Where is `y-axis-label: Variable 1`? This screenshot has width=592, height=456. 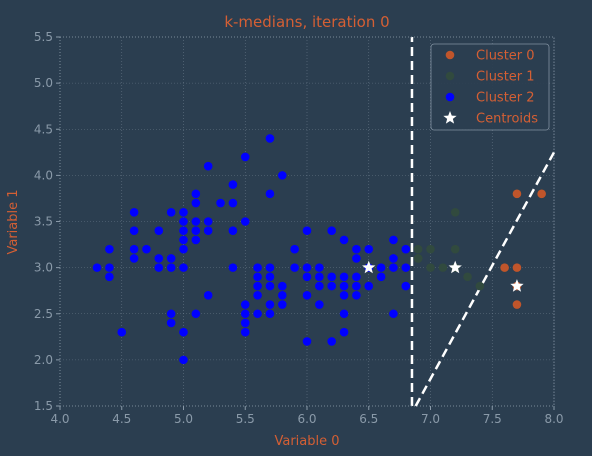
y-axis-label: Variable 1 is located at coordinates (13, 221).